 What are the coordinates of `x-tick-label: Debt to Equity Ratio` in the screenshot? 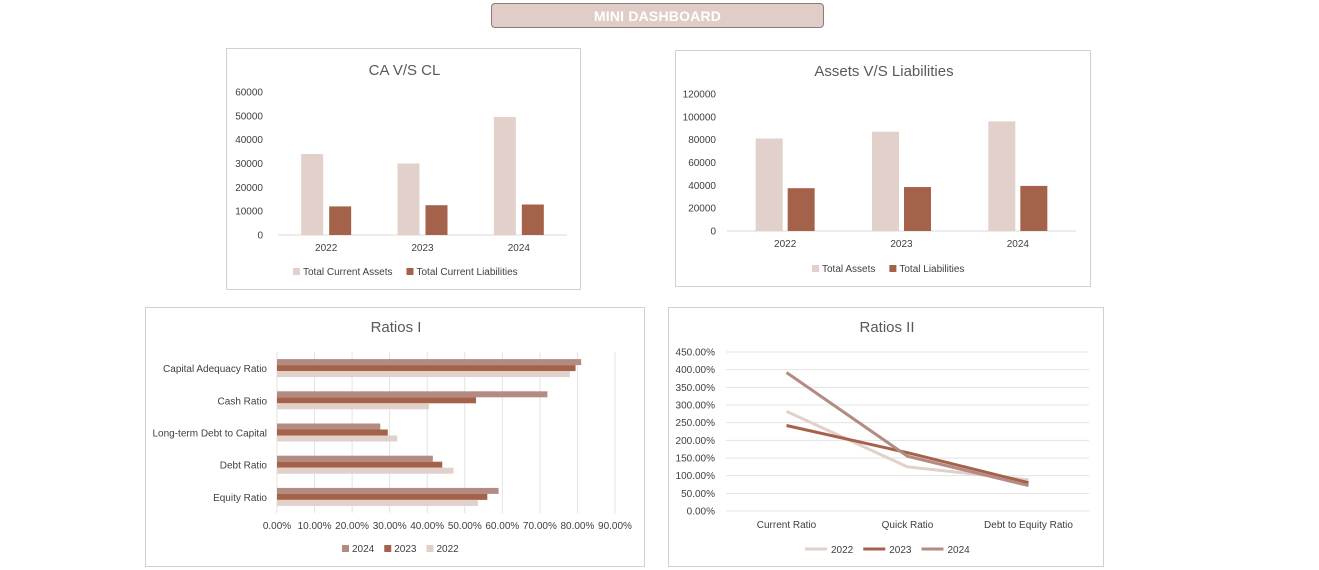 It's located at (1028, 525).